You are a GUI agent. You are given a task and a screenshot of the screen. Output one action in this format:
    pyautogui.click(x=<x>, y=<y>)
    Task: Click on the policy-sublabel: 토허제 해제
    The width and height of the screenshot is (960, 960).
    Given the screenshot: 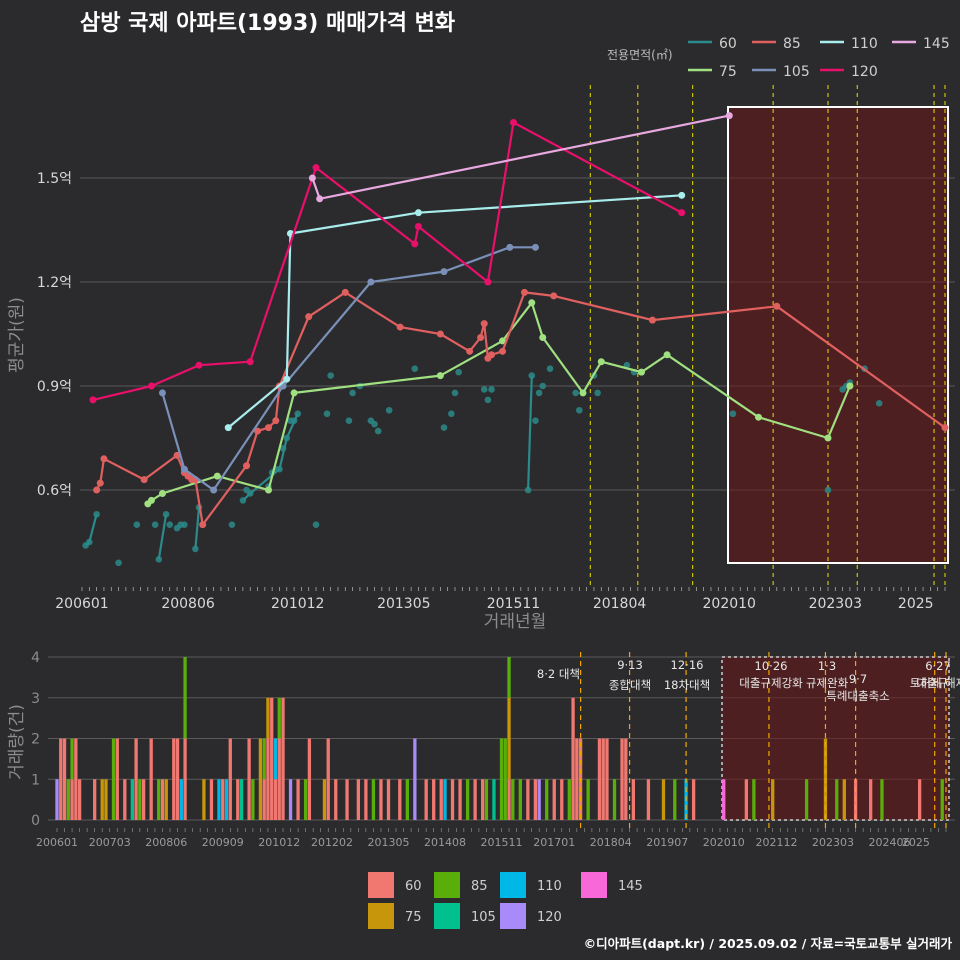 What is the action you would take?
    pyautogui.click(x=935, y=683)
    